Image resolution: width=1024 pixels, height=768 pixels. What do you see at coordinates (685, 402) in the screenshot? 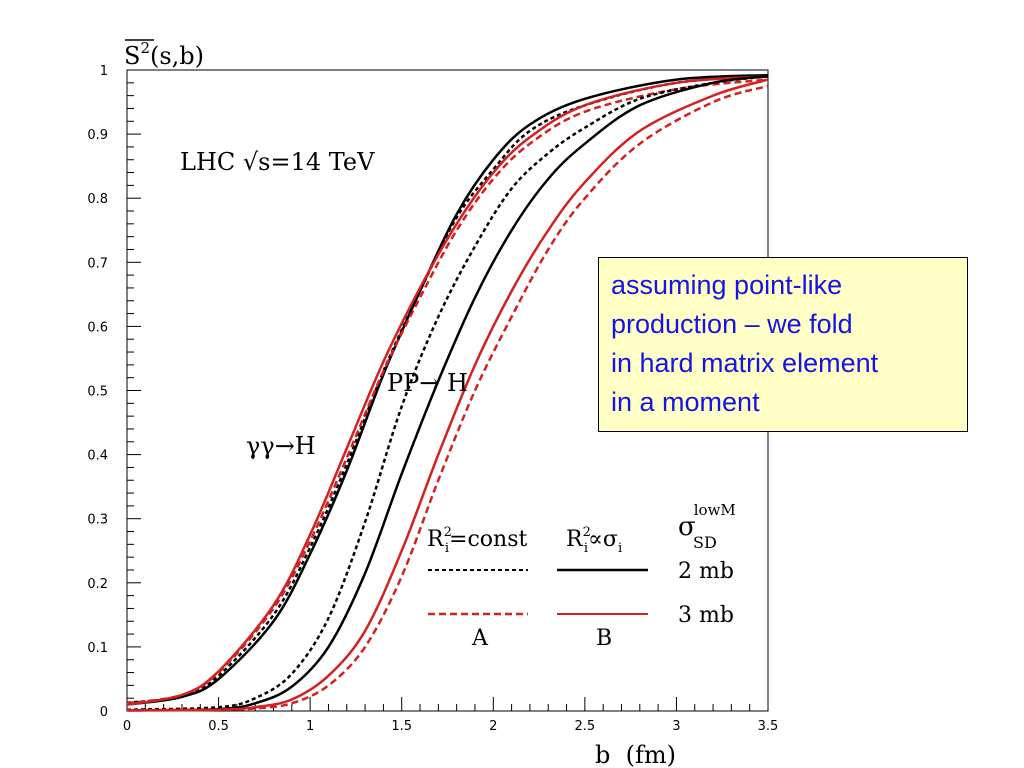
I see `note-line-4: in a moment` at bounding box center [685, 402].